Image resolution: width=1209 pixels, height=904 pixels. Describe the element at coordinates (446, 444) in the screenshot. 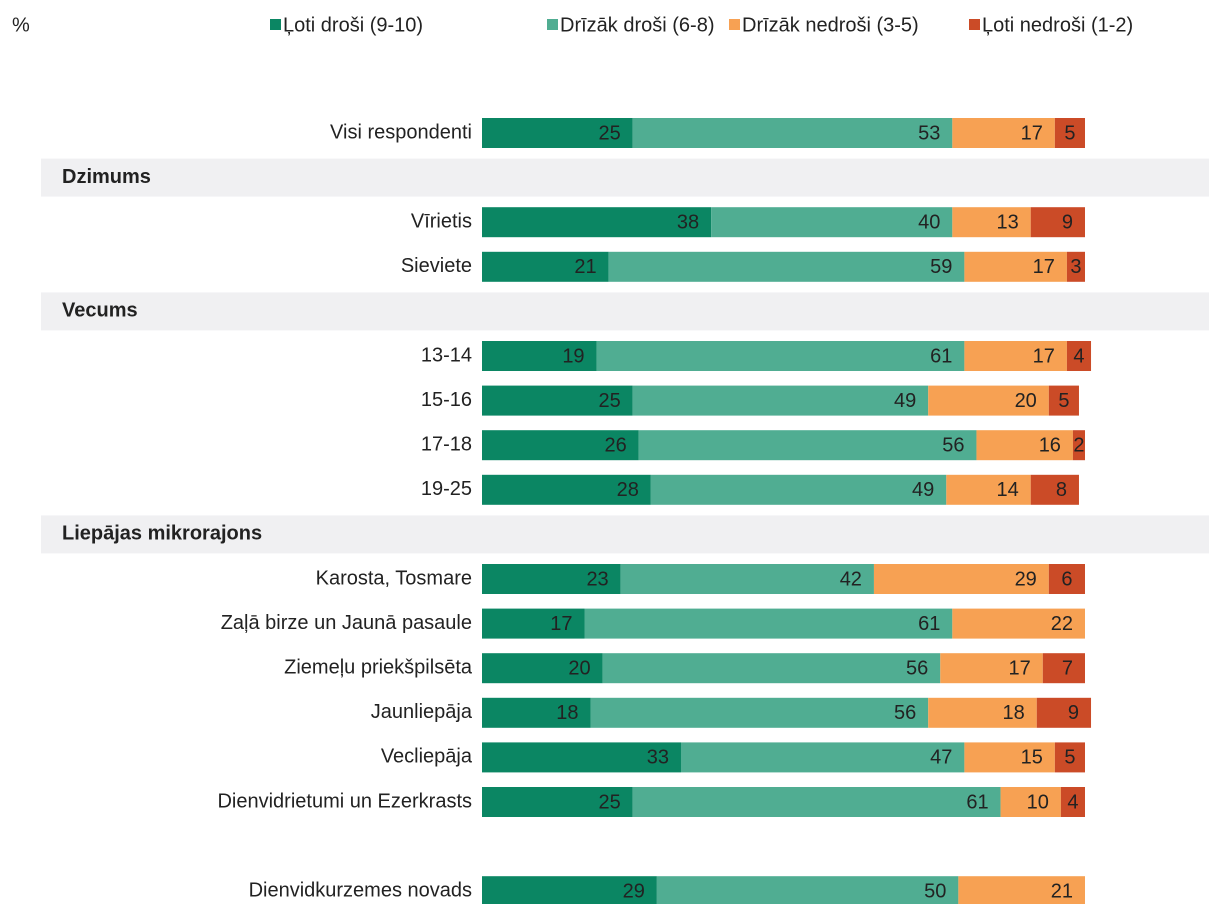

I see `category-label: 17-18` at that location.